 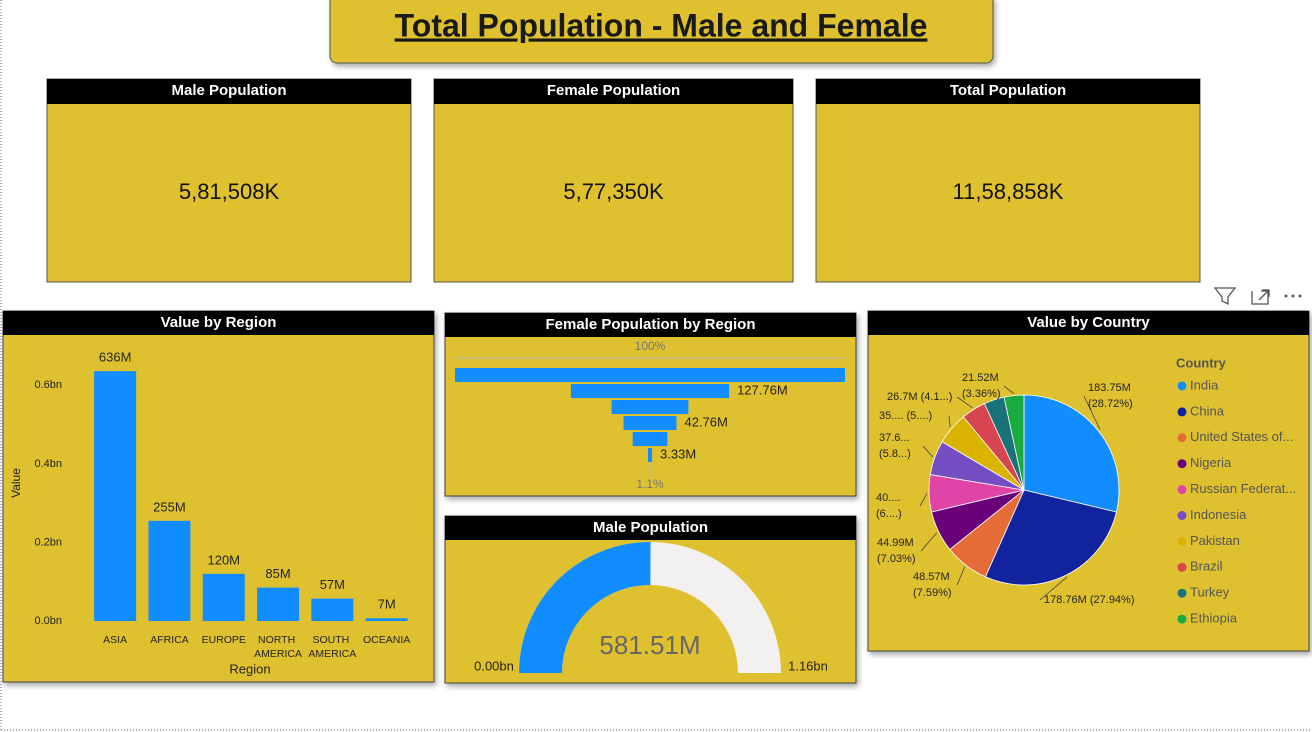 What do you see at coordinates (1215, 540) in the screenshot?
I see `legend-label: Pakistan` at bounding box center [1215, 540].